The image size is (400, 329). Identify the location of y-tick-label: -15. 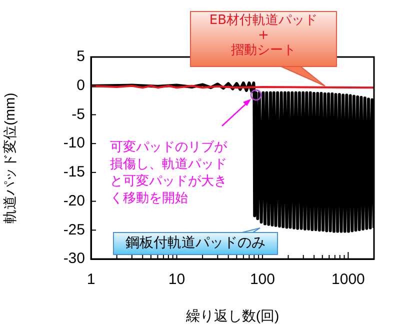
(74, 172).